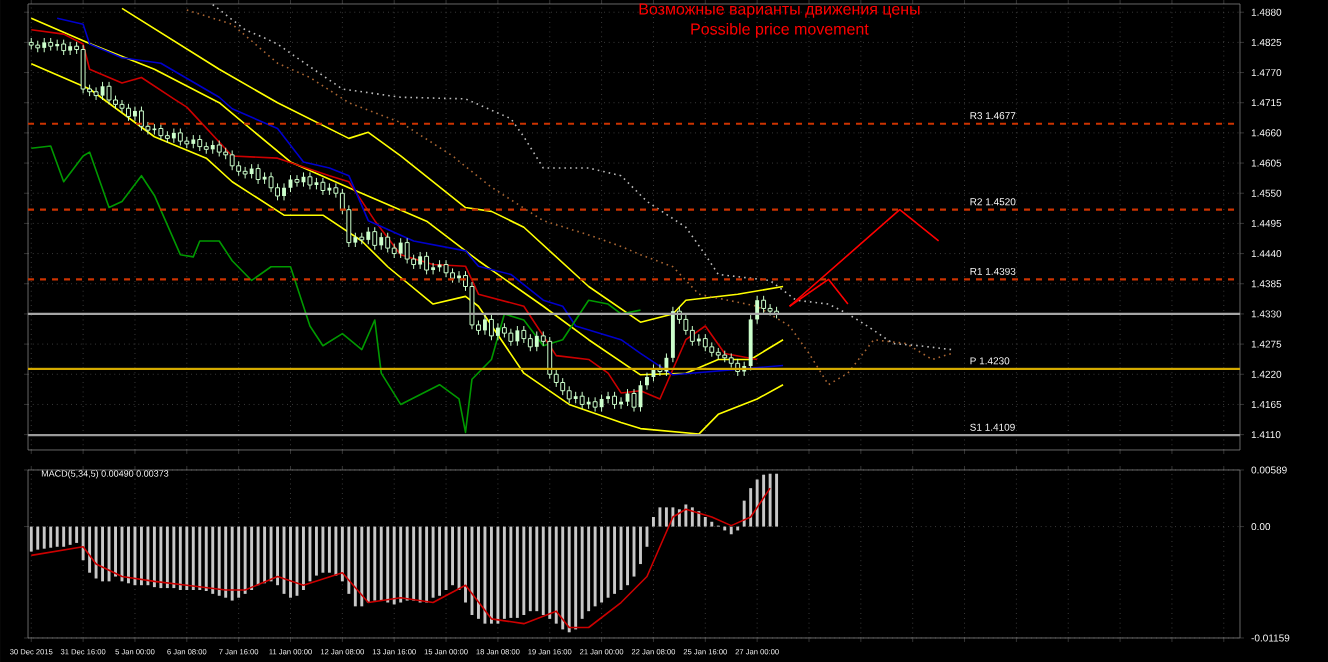 Image resolution: width=1328 pixels, height=662 pixels. I want to click on chart-title: Возможные варианты движения цены, so click(779, 10).